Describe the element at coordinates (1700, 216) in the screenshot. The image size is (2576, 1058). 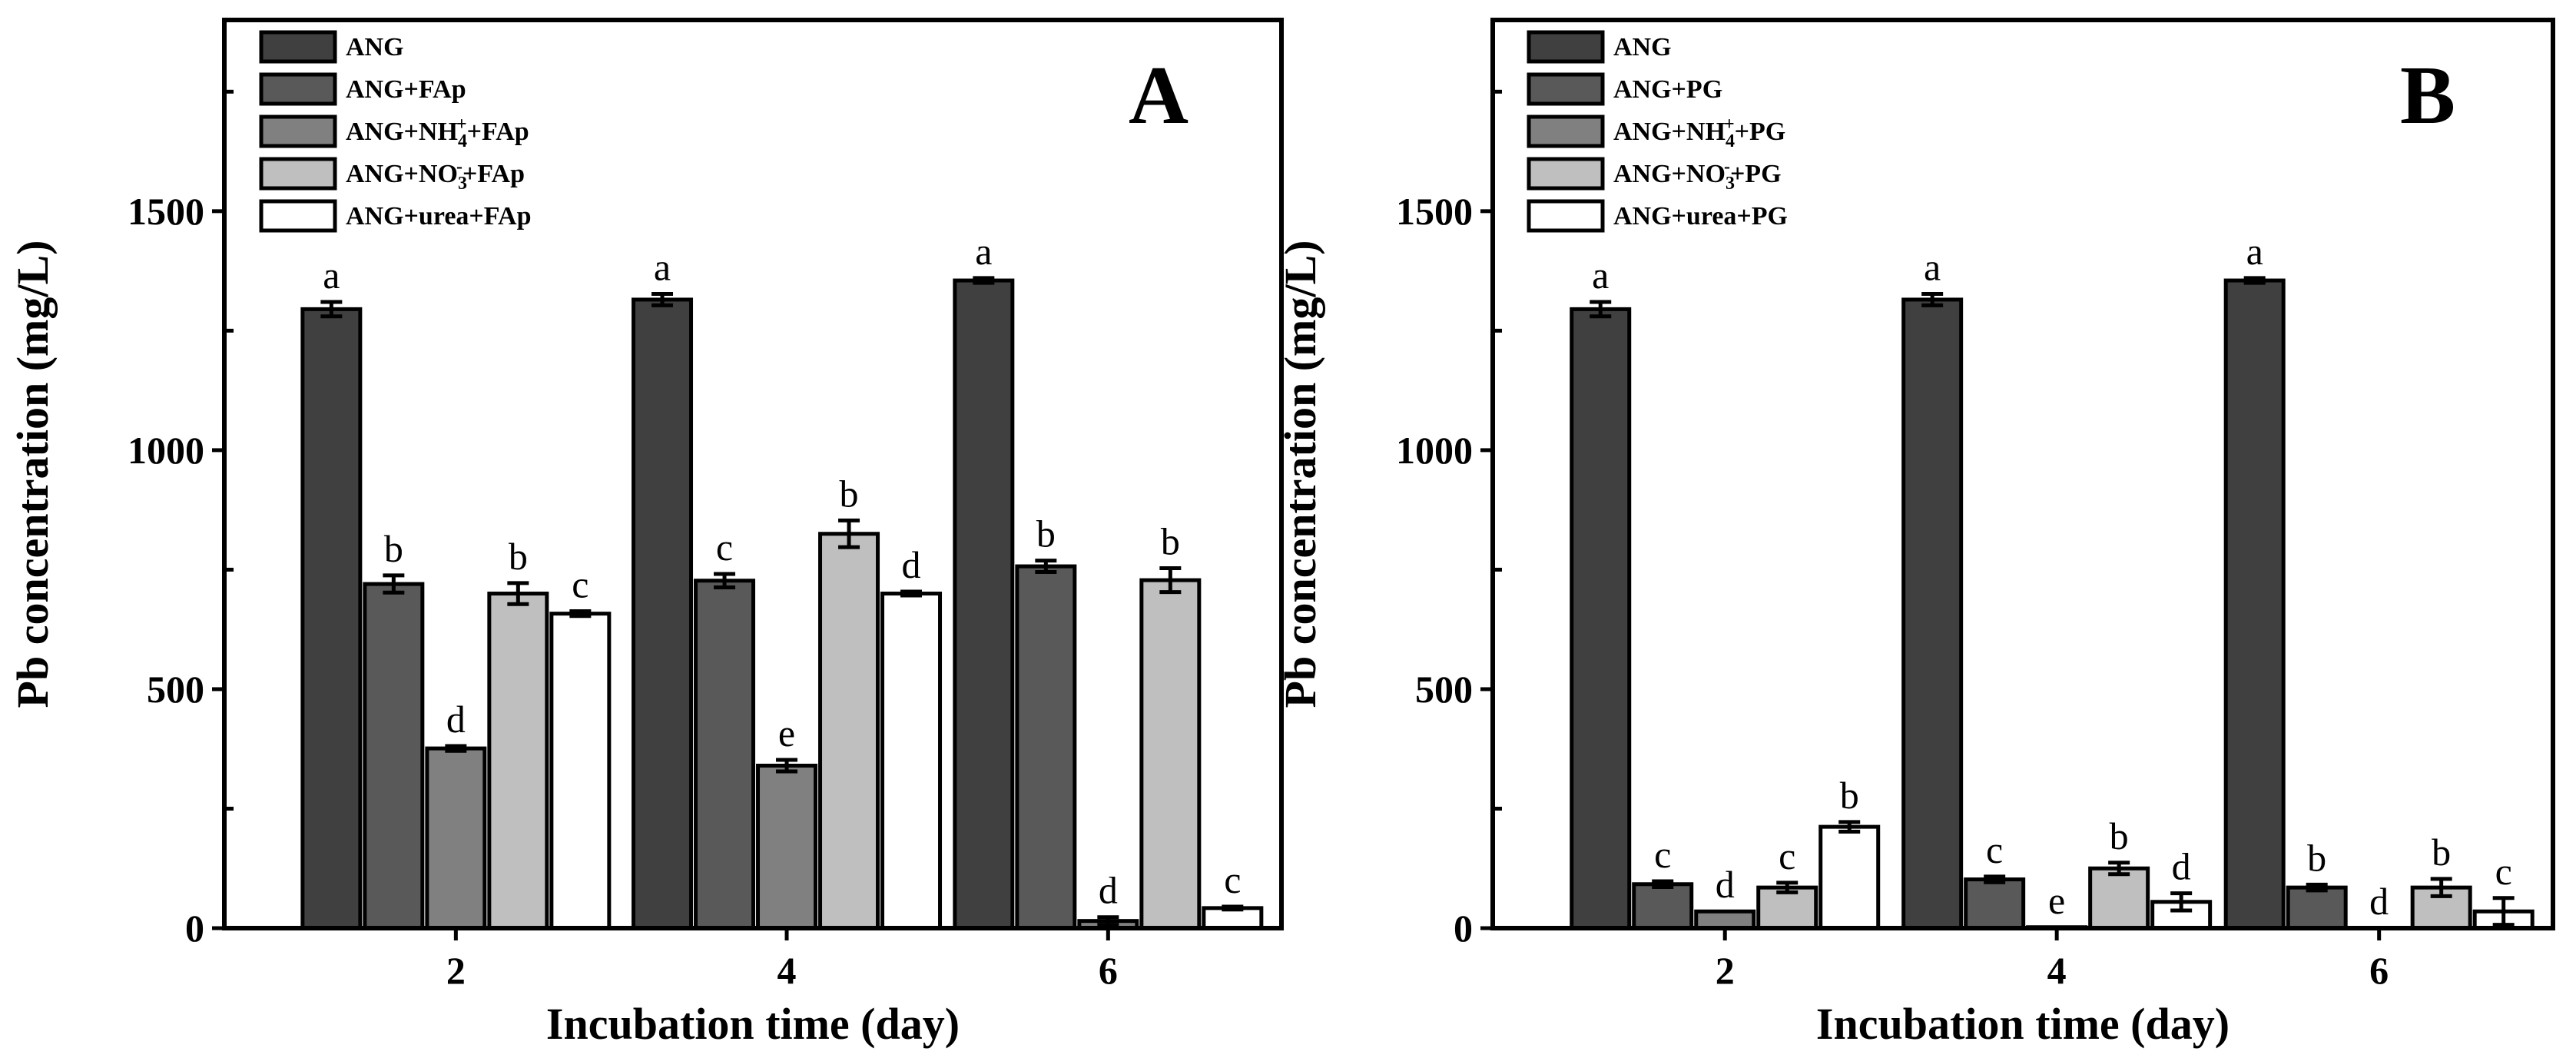
I see `legend-label: ANG+urea+PG` at that location.